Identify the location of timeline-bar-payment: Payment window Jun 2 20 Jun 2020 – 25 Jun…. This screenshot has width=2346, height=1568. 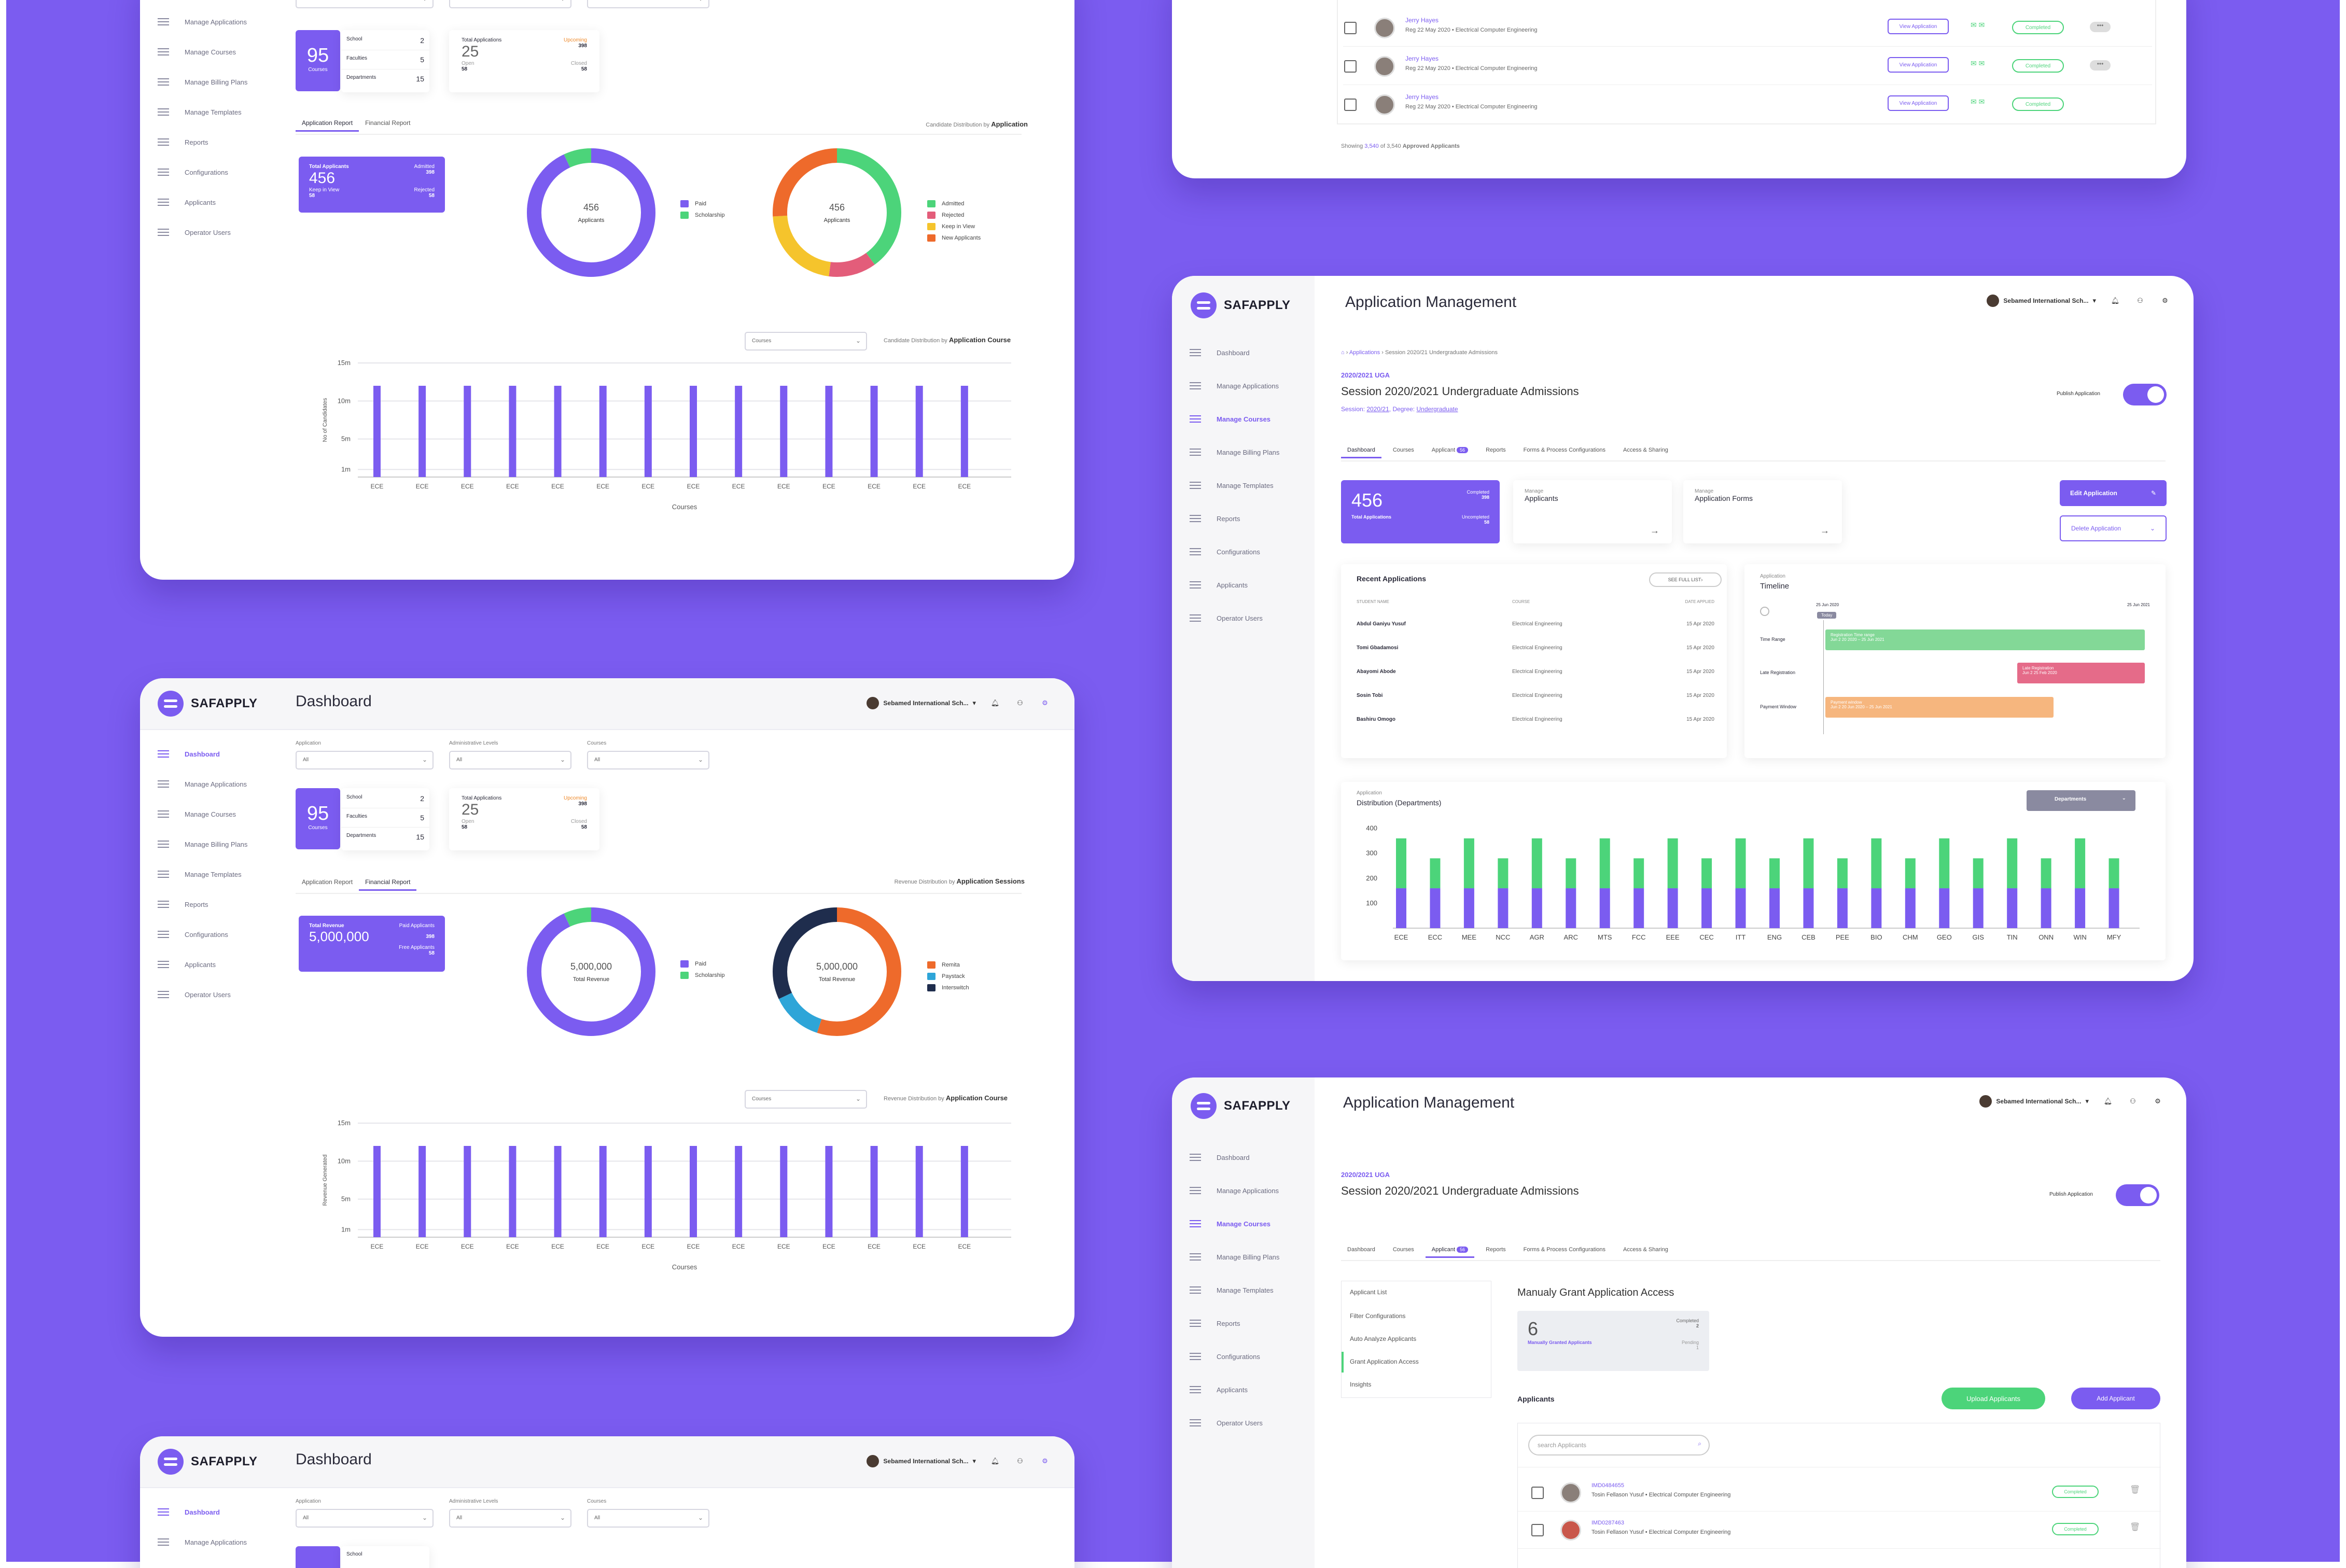
(1939, 707).